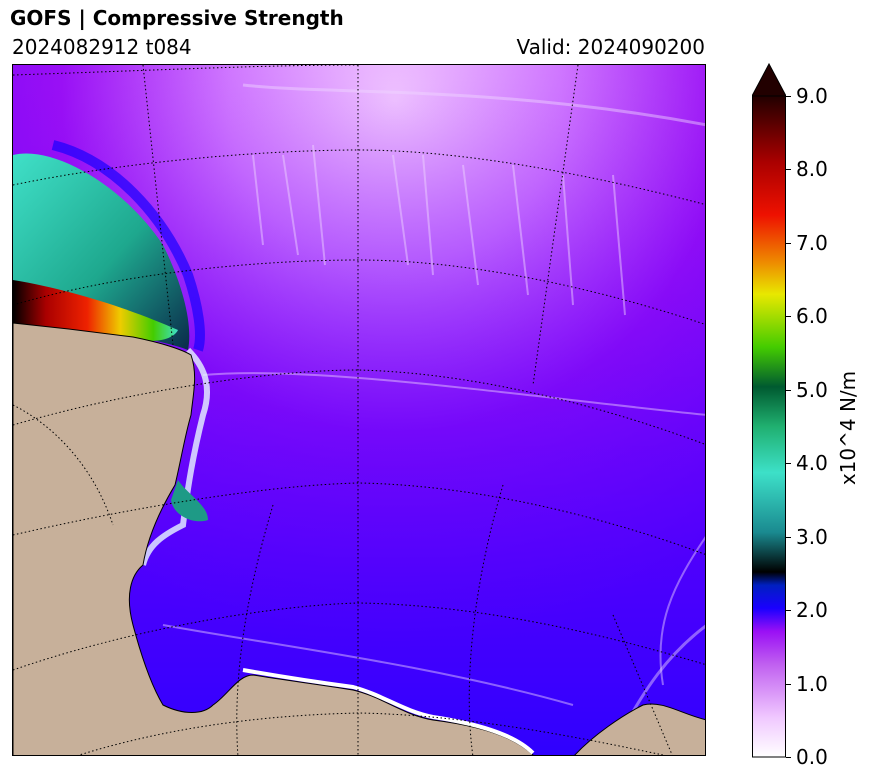 The width and height of the screenshot is (869, 781). Describe the element at coordinates (769, 426) in the screenshot. I see `colorbar-scale` at that location.